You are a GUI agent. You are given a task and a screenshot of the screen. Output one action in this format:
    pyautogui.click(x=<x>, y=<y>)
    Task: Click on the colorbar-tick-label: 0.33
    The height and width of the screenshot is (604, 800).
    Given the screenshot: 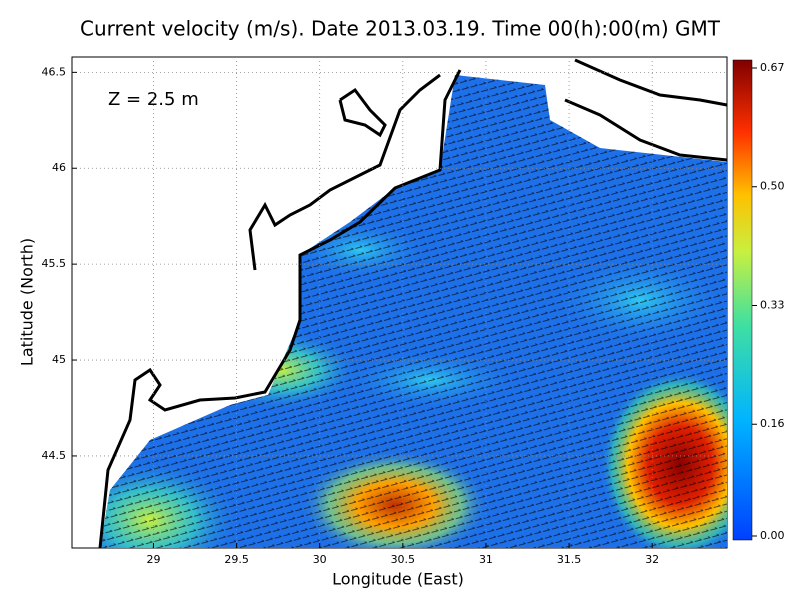 What is the action you would take?
    pyautogui.click(x=772, y=304)
    